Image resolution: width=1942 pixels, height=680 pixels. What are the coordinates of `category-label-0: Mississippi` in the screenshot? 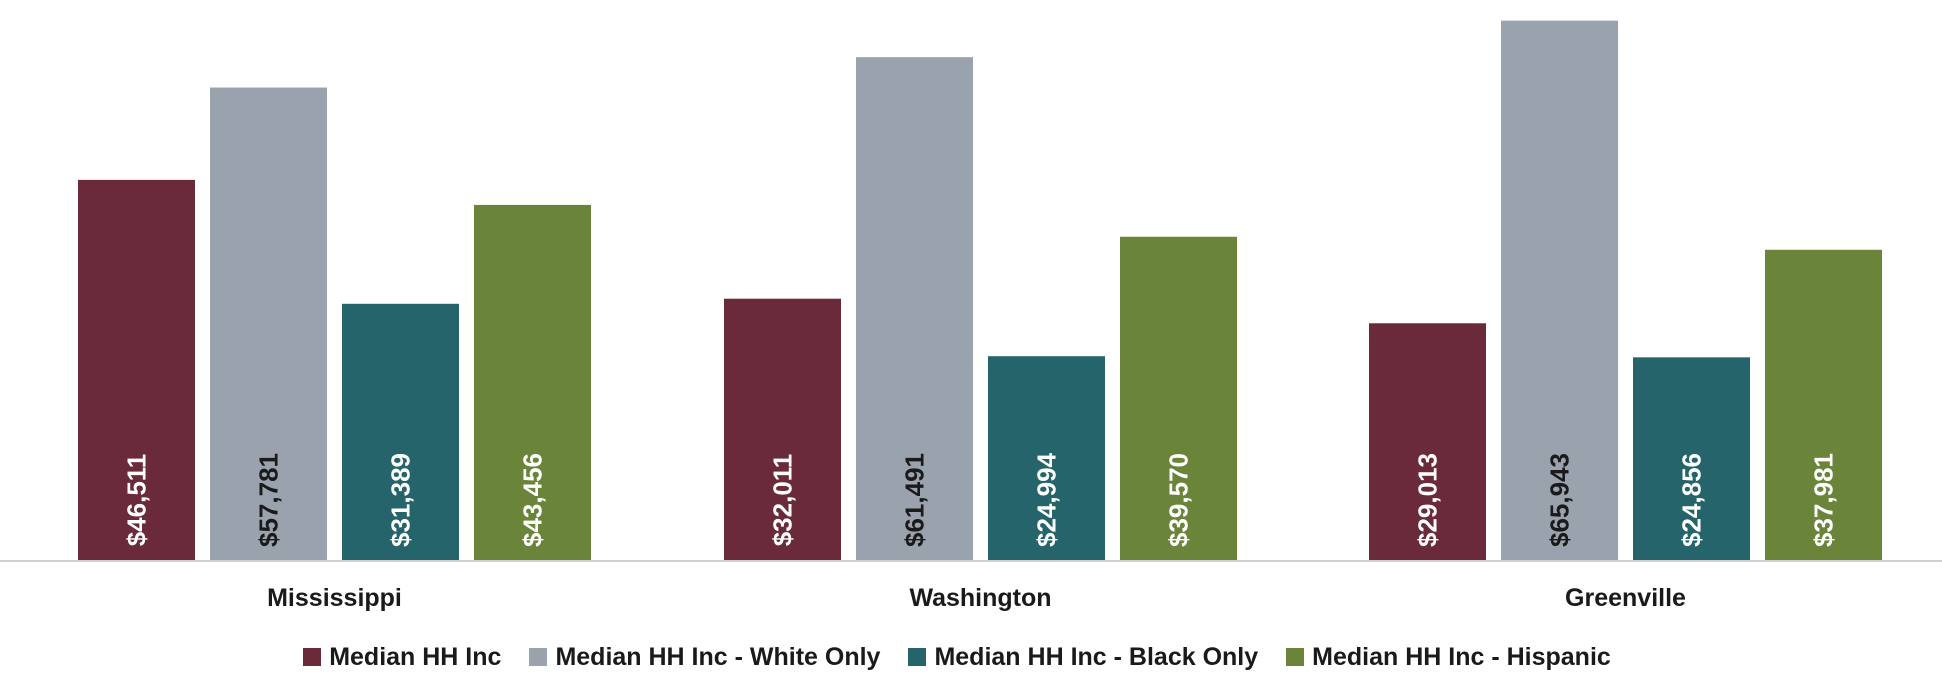 It's located at (334, 598).